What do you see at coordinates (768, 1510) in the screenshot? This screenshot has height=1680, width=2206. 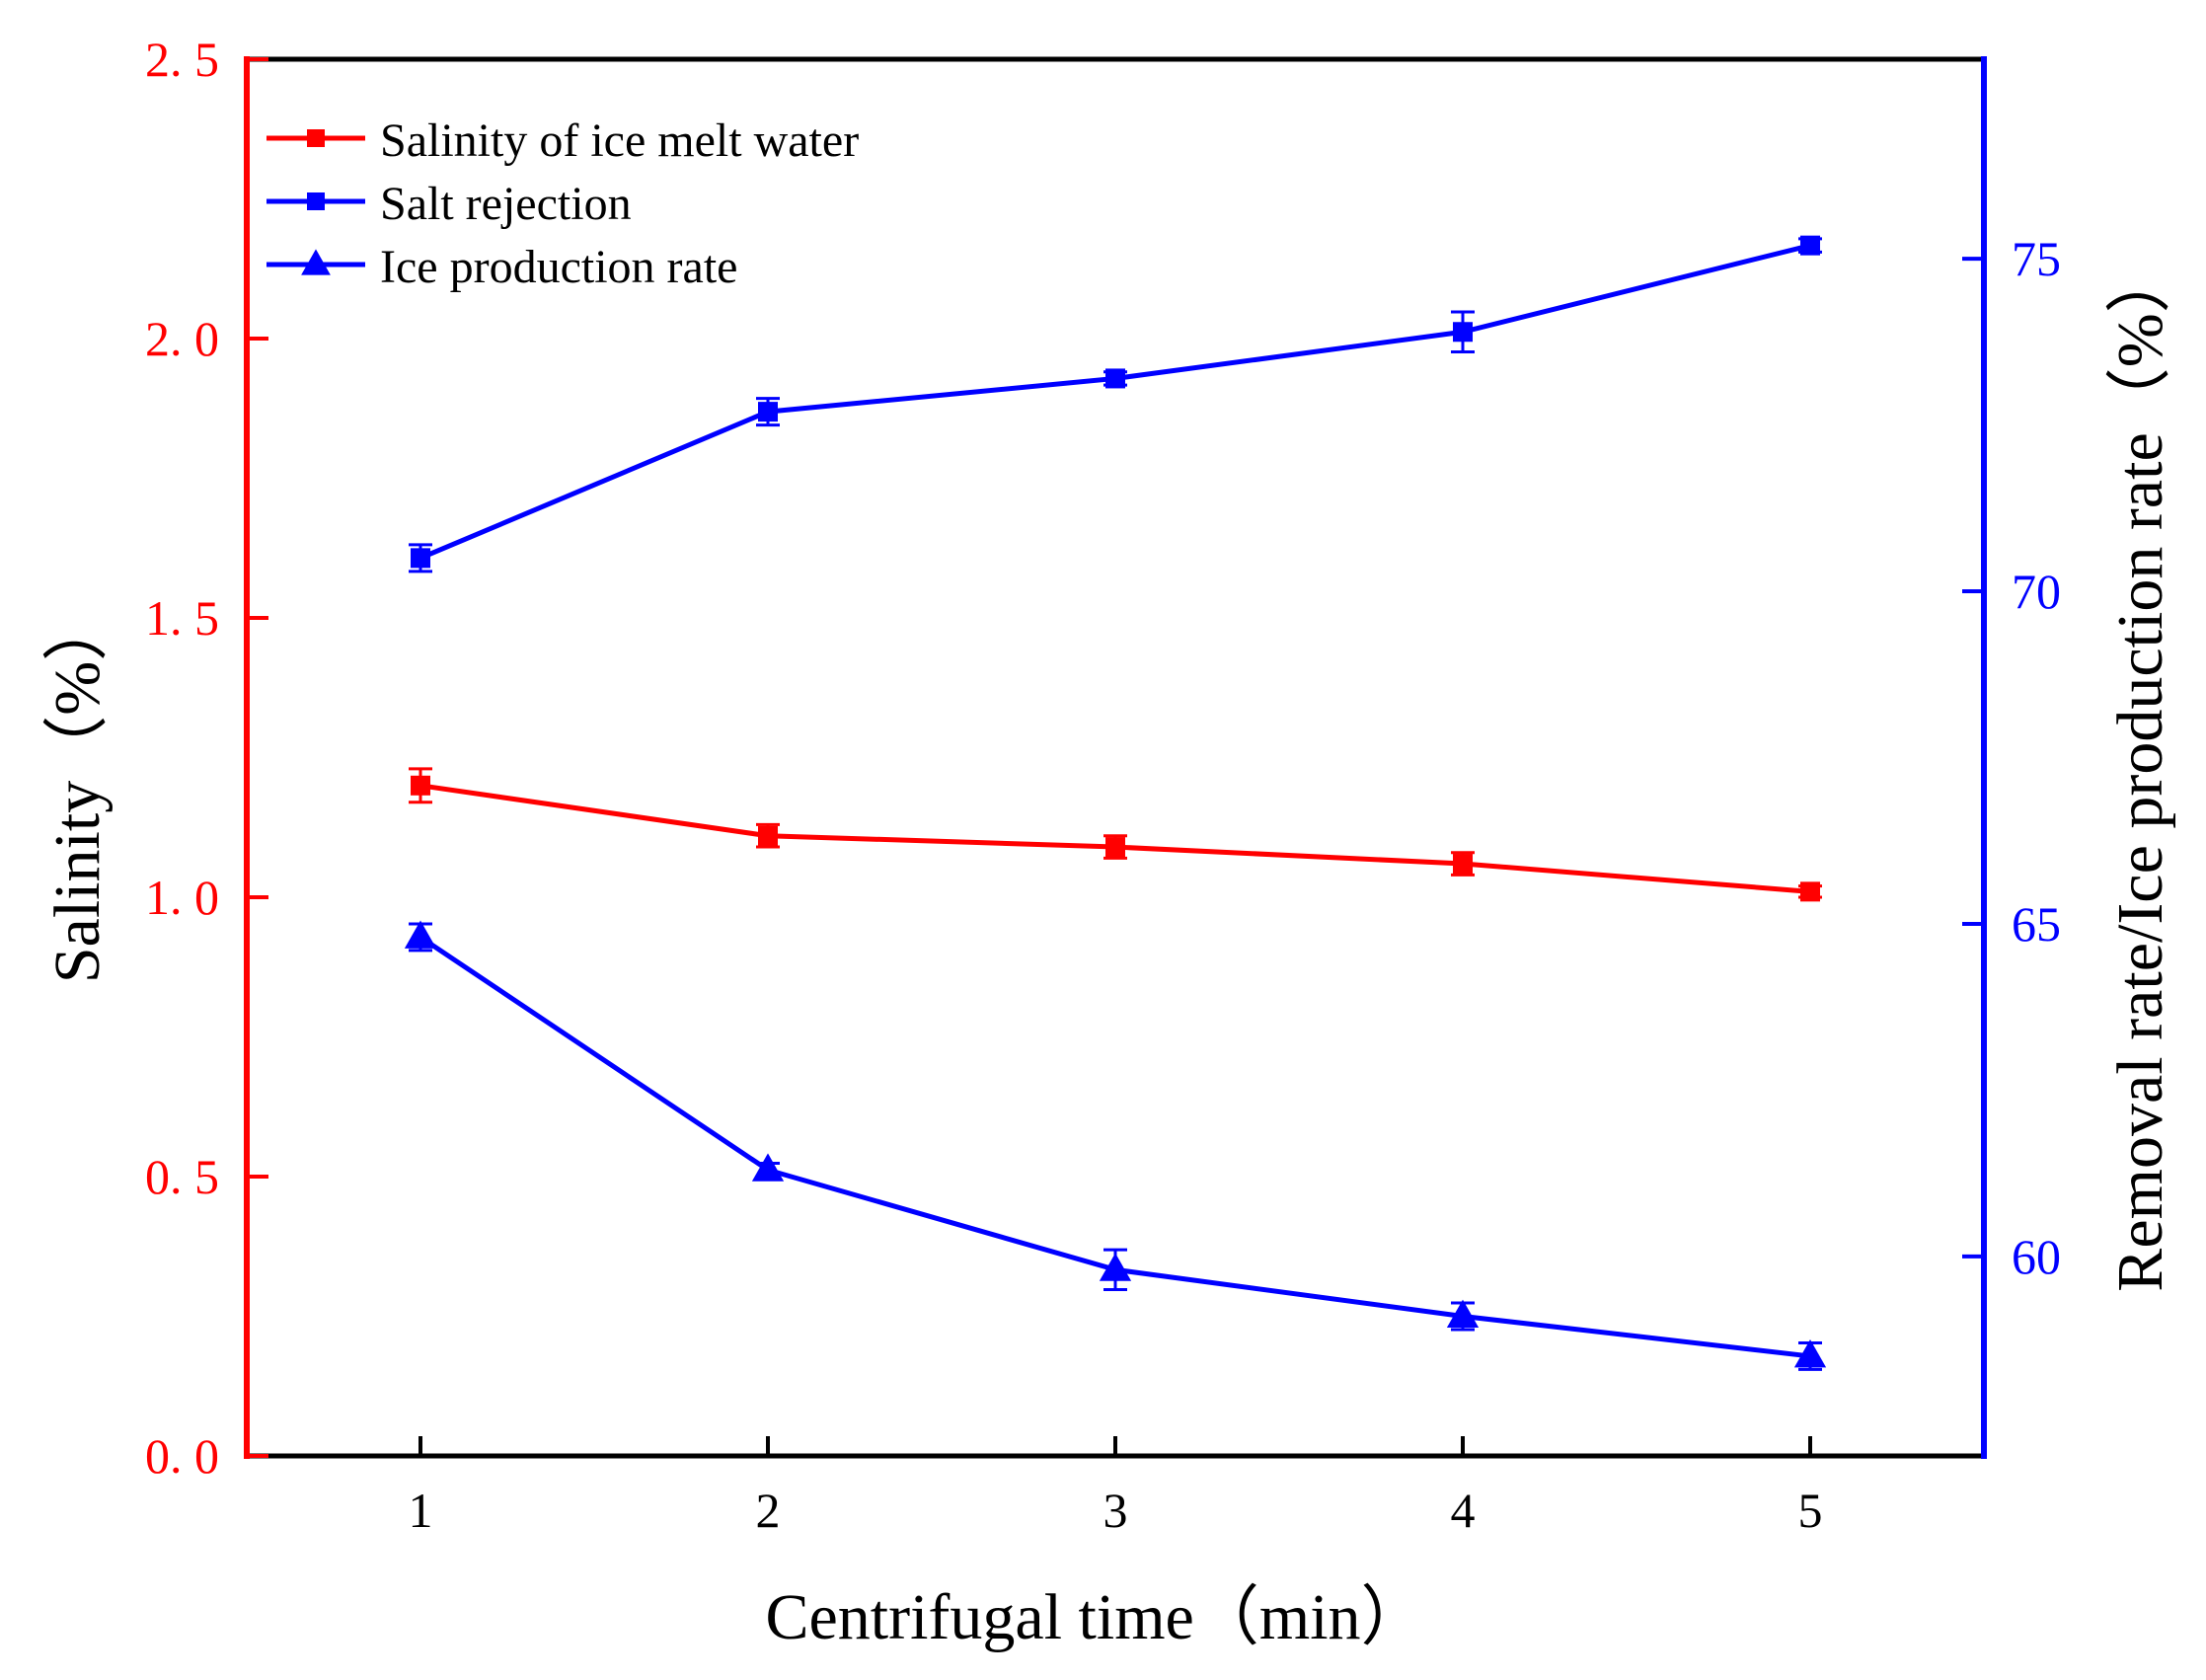 I see `x-tick-label: 2` at bounding box center [768, 1510].